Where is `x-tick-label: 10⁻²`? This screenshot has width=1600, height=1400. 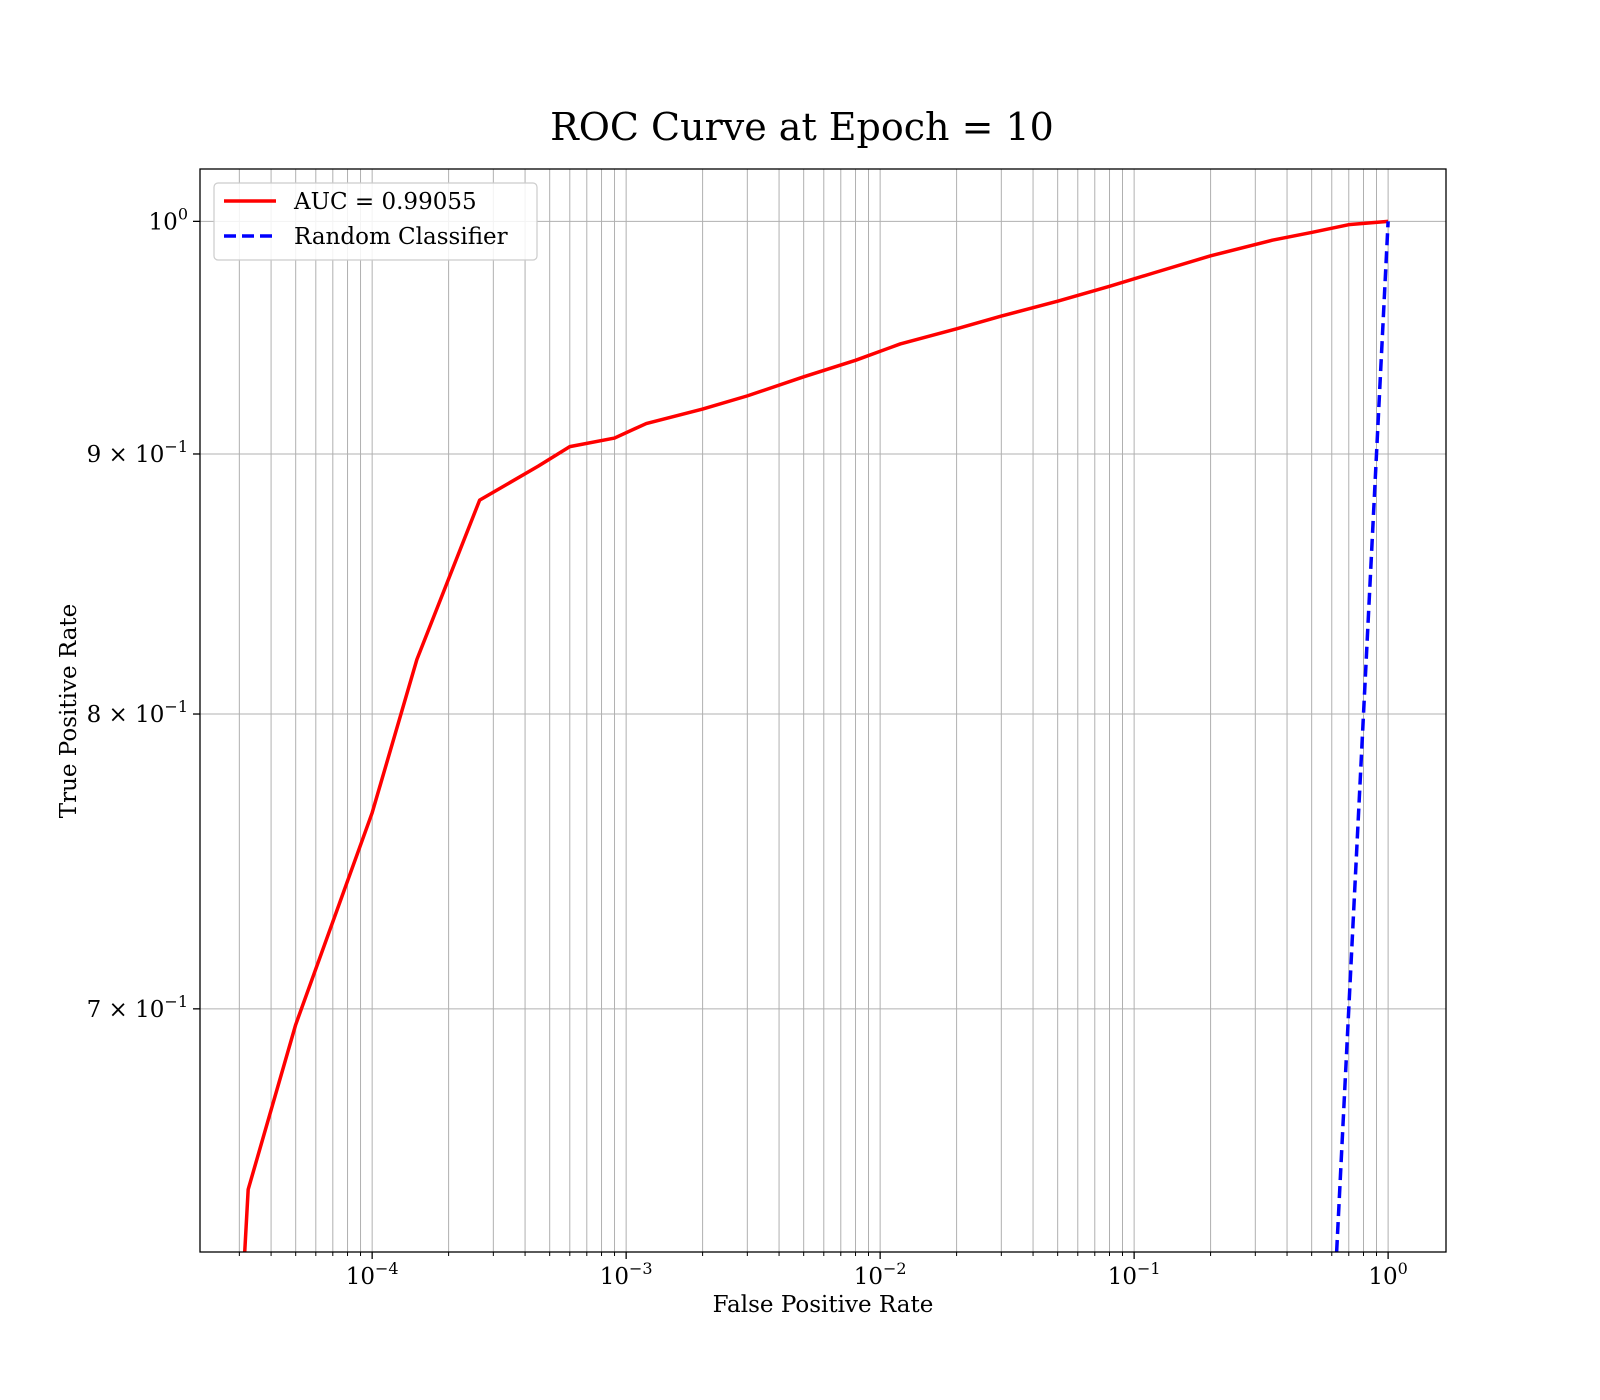 x-tick-label: 10⁻² is located at coordinates (880, 1274).